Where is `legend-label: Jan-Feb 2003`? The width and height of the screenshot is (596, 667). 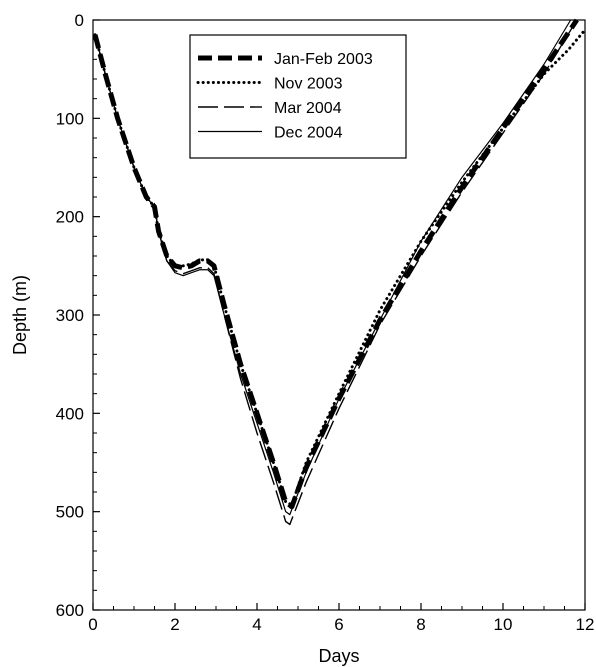 legend-label: Jan-Feb 2003 is located at coordinates (323, 59).